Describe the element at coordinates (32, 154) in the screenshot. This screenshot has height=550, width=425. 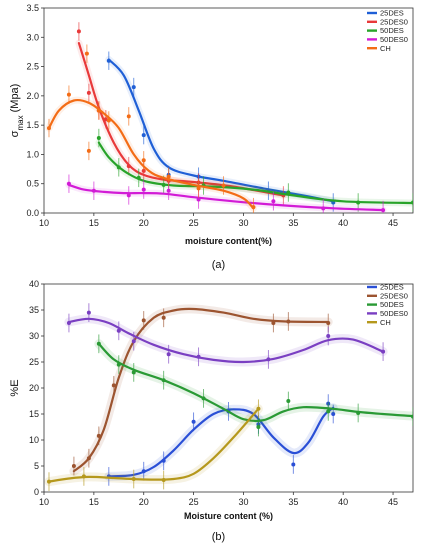
I see `y-tick-label: 1.0` at that location.